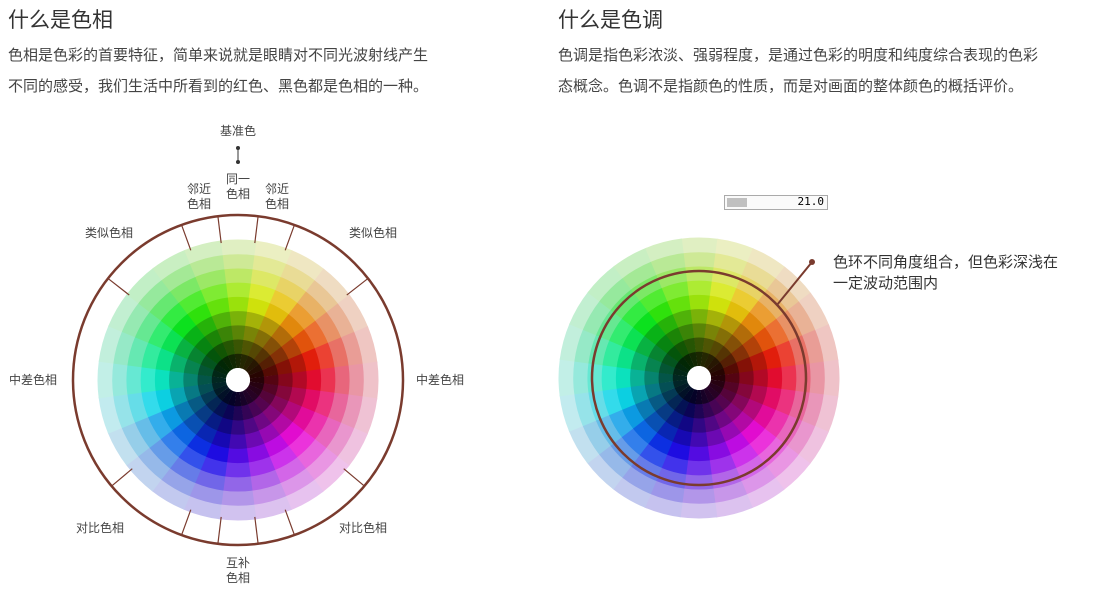  Describe the element at coordinates (238, 187) in the screenshot. I see `label-same-hue: 同一 色相` at that location.